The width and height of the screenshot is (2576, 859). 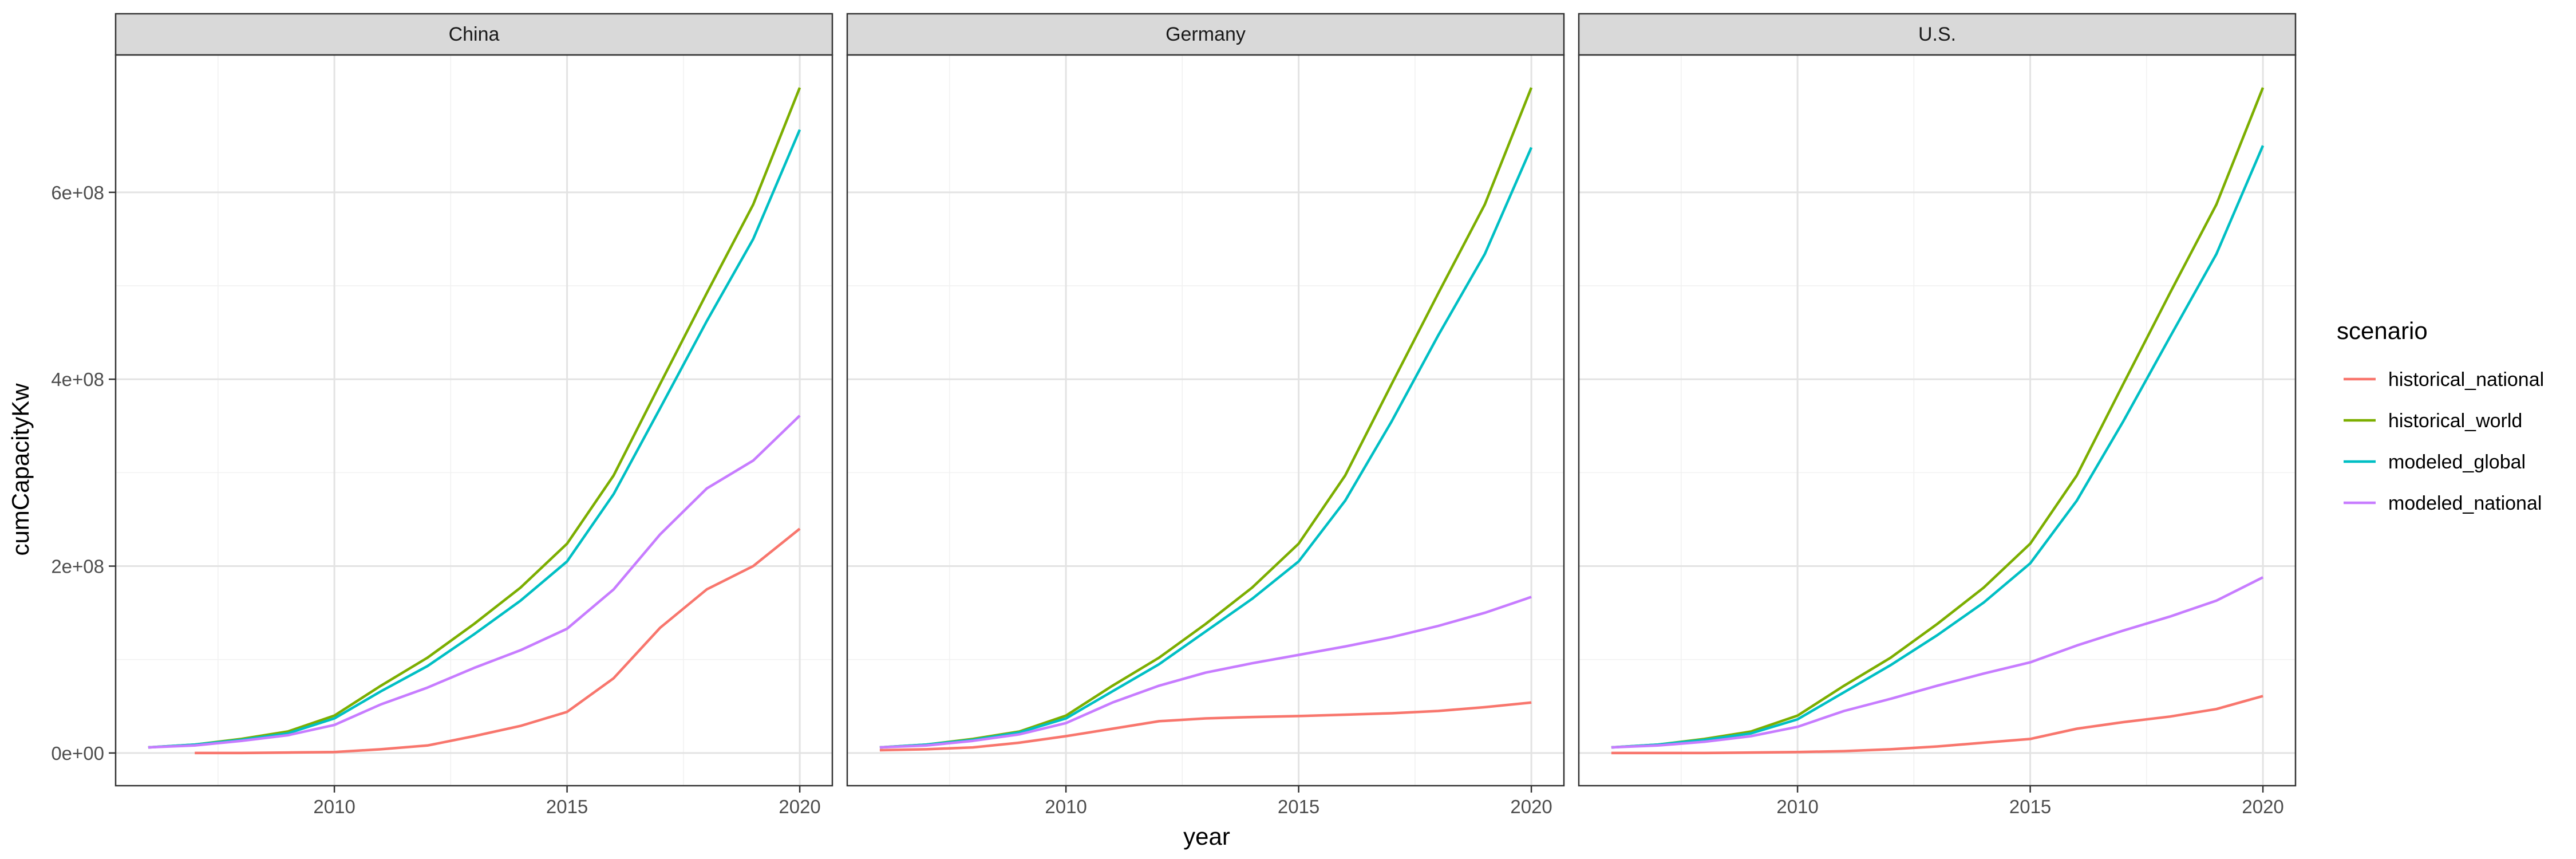 I want to click on legend-label: modeled_global, so click(x=2457, y=462).